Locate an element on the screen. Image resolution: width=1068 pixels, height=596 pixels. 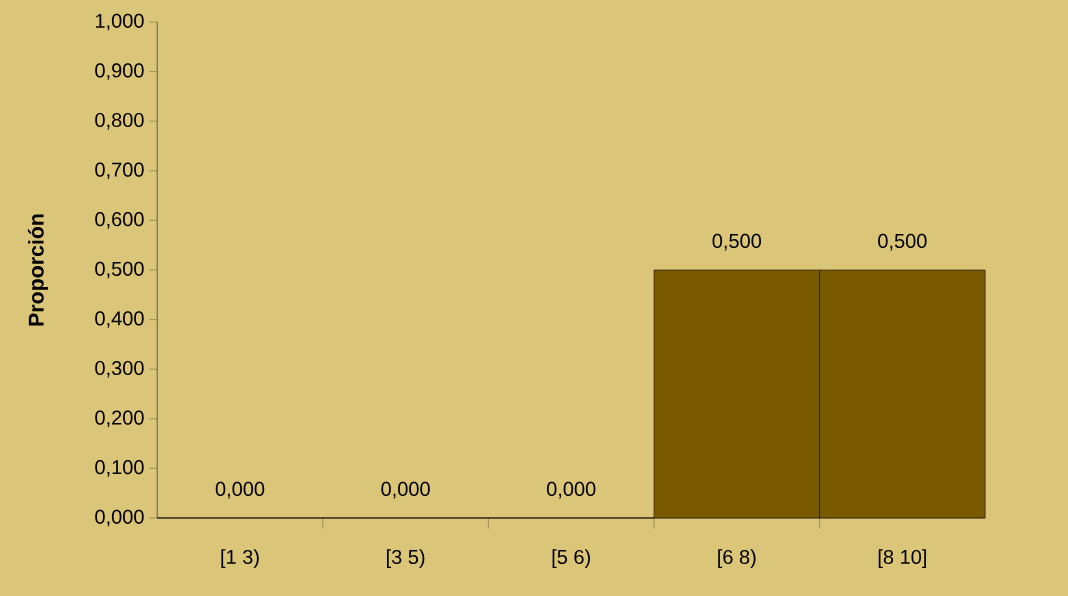
x-tick-label: [6 8) is located at coordinates (737, 558).